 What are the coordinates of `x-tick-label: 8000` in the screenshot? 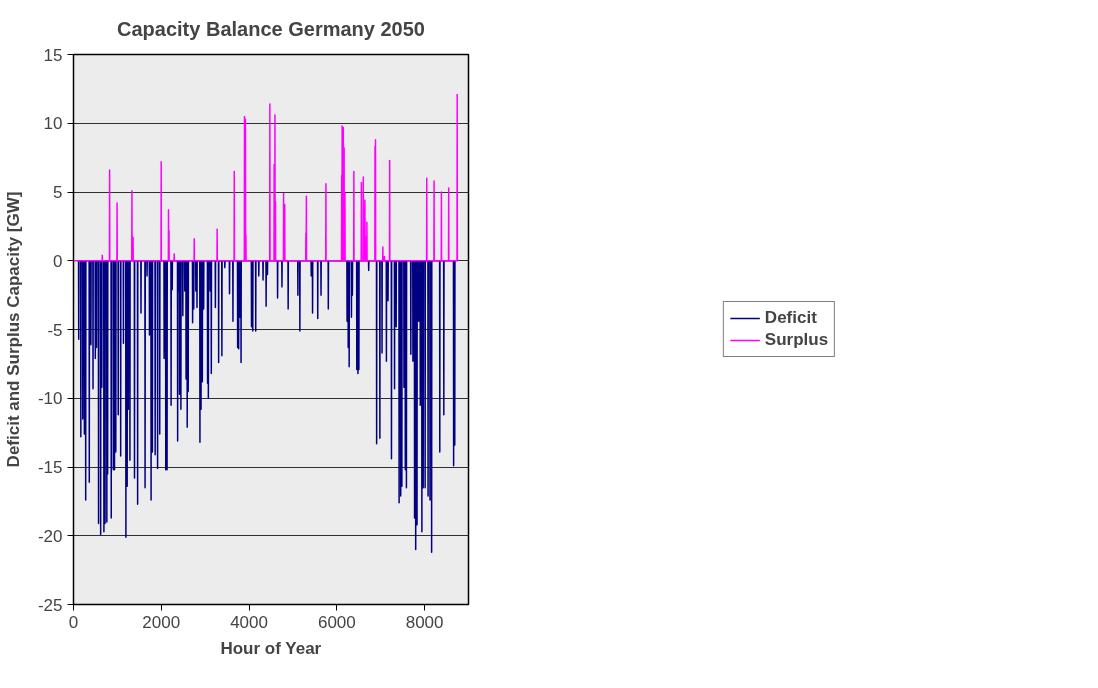 It's located at (424, 622).